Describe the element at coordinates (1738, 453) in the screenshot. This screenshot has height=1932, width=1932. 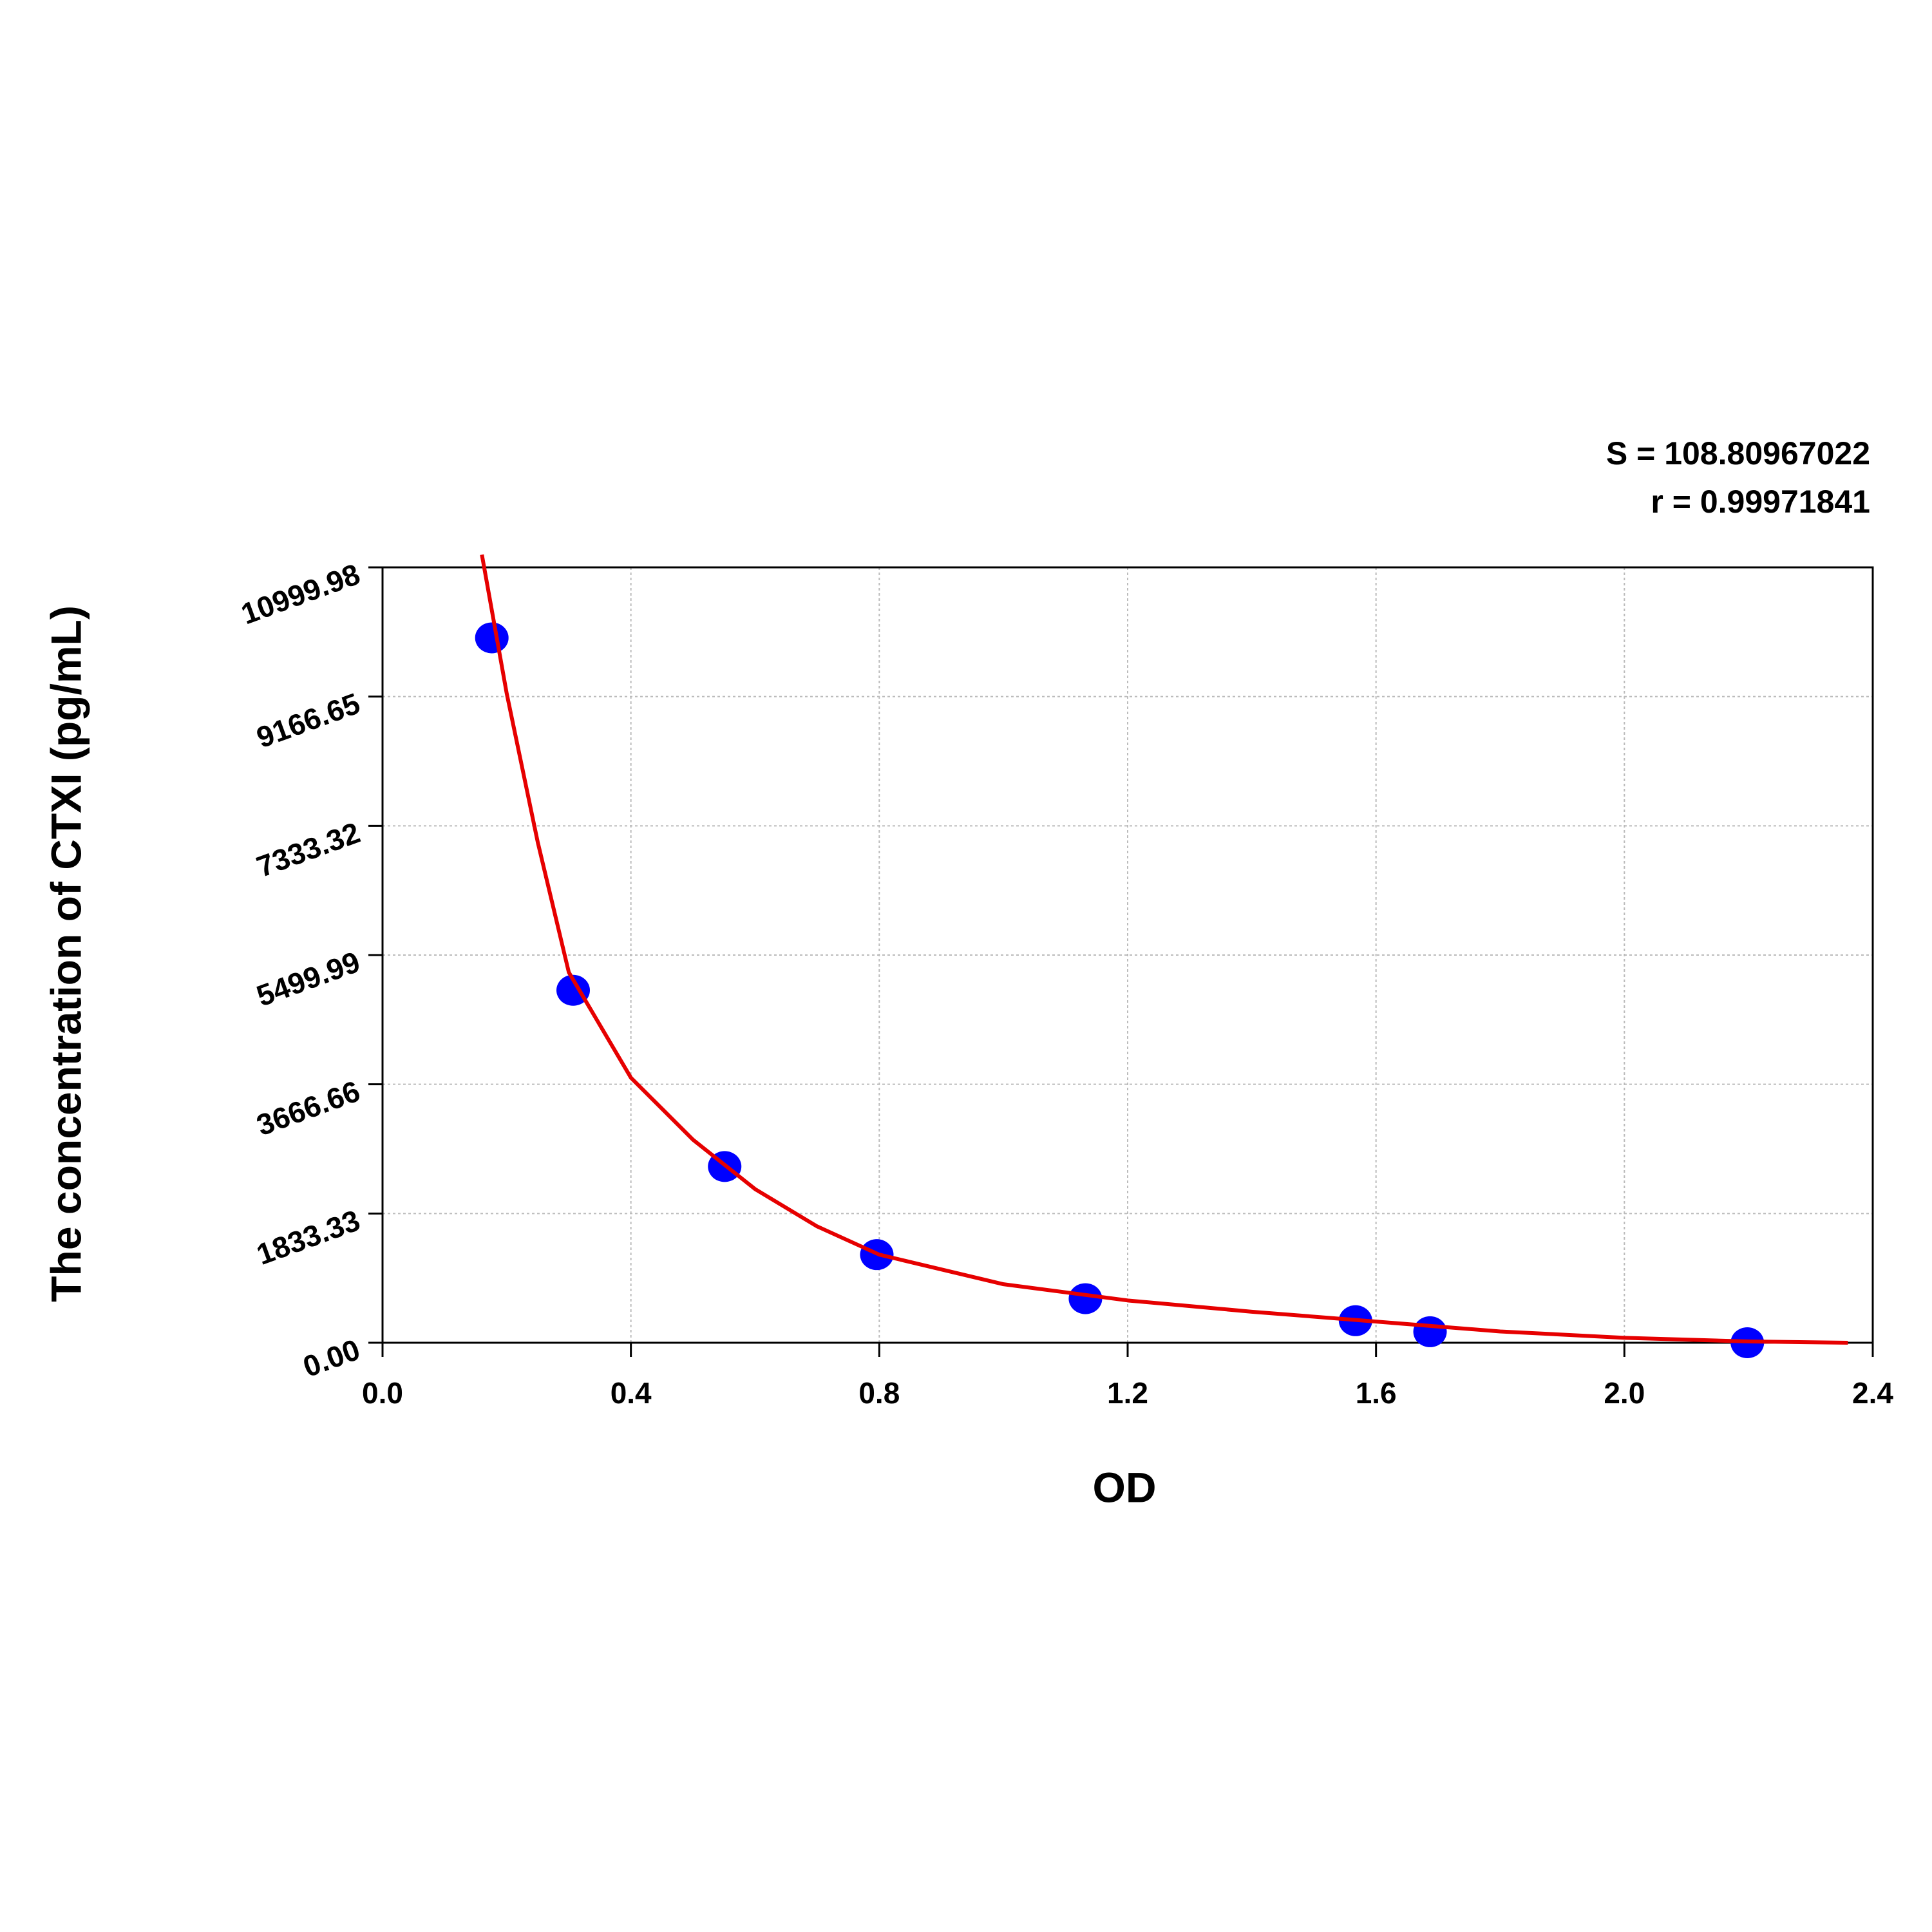
I see `annotation: S = 108.80967022` at that location.